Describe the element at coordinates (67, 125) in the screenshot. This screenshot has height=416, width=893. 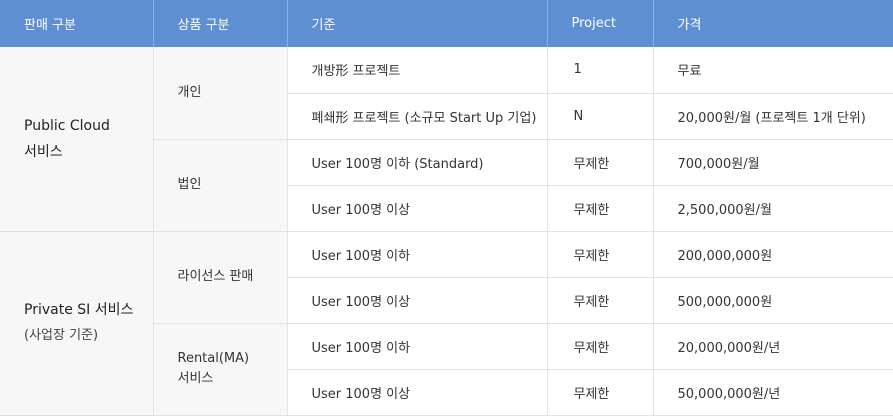
I see `sale-type-label: Public Cloud` at that location.